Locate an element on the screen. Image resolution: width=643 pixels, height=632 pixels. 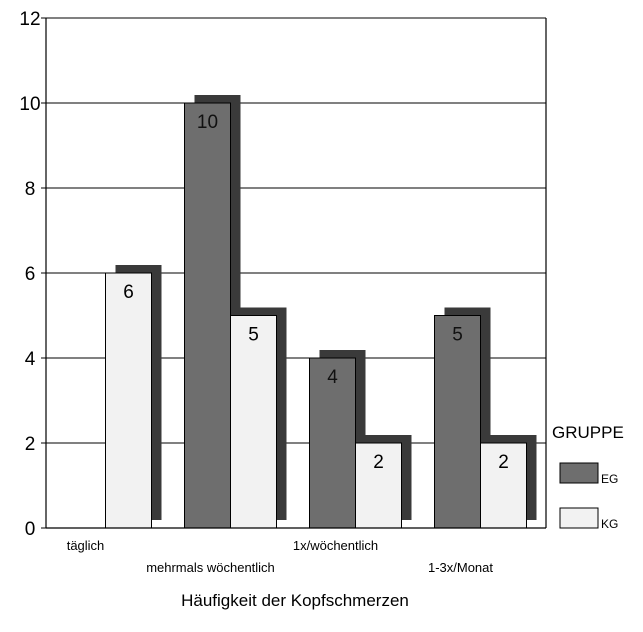
legend-label-eg: EG is located at coordinates (609, 479).